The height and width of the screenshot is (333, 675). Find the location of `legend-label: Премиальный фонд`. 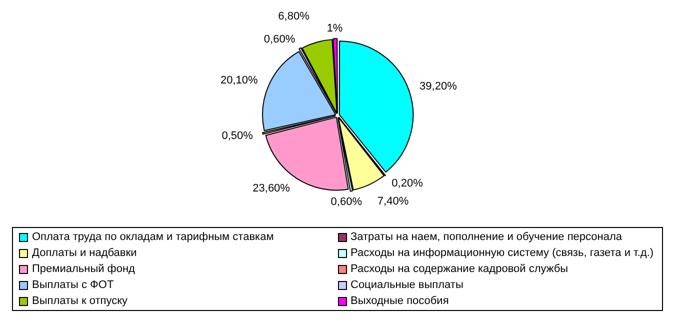

legend-label: Премиальный фонд is located at coordinates (83, 269).